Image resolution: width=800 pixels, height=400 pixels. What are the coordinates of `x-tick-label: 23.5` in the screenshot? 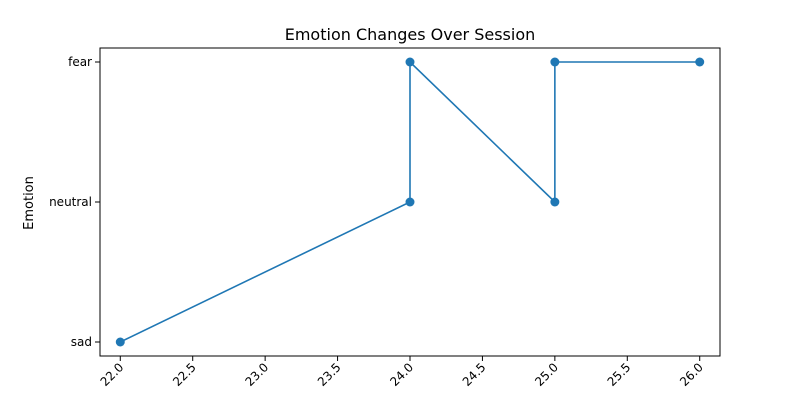 It's located at (329, 374).